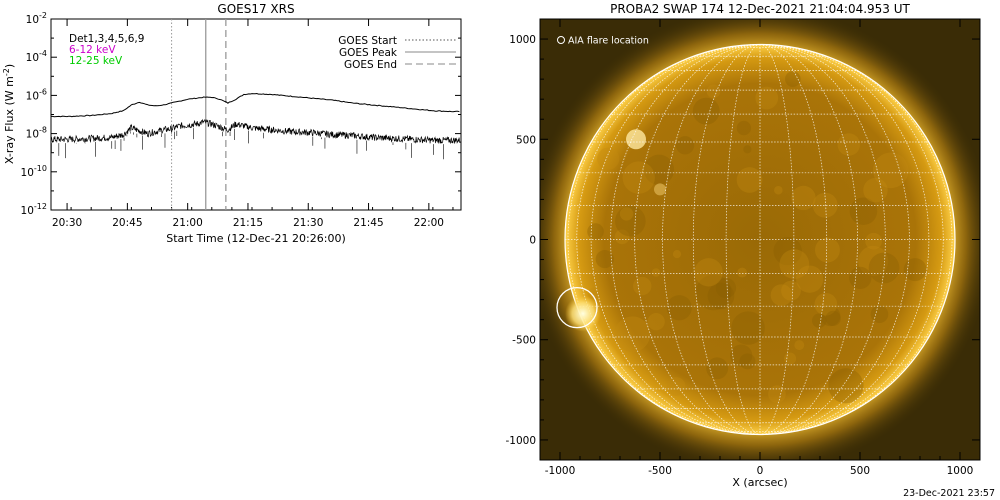 This screenshot has width=1000, height=500. I want to click on goes-x-tick-label: 21:30, so click(308, 223).